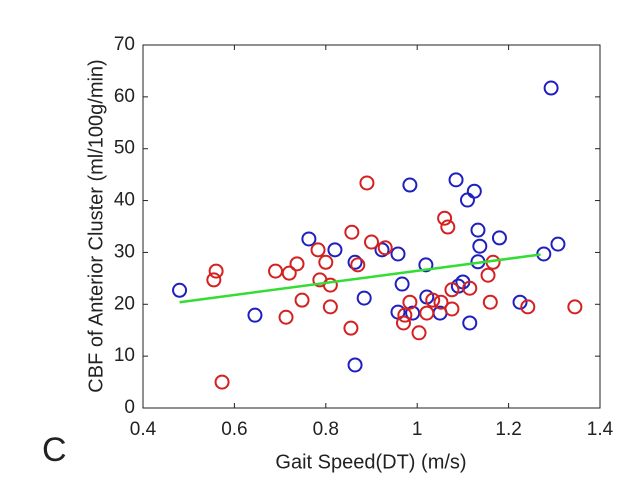  What do you see at coordinates (360, 278) in the screenshot?
I see `fit-line` at bounding box center [360, 278].